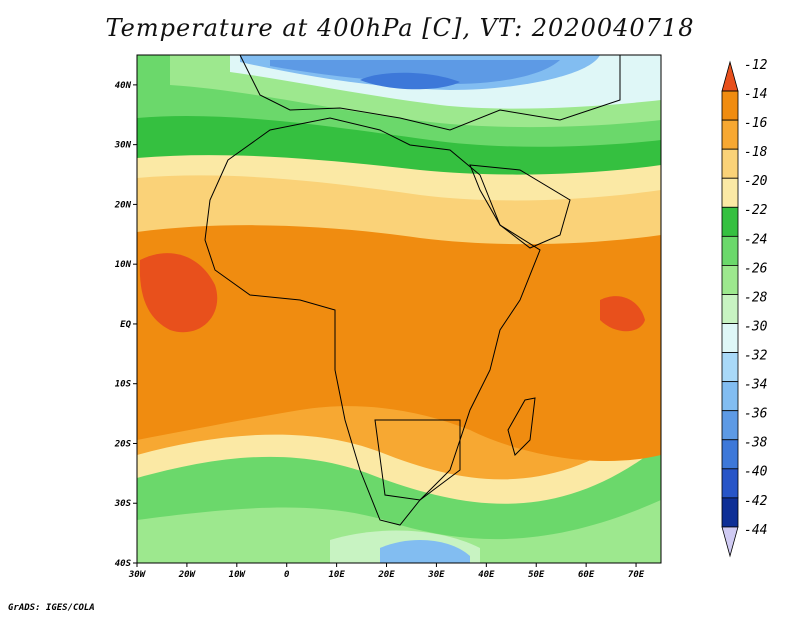 The width and height of the screenshot is (800, 618). I want to click on colorbar-label: -22, so click(756, 210).